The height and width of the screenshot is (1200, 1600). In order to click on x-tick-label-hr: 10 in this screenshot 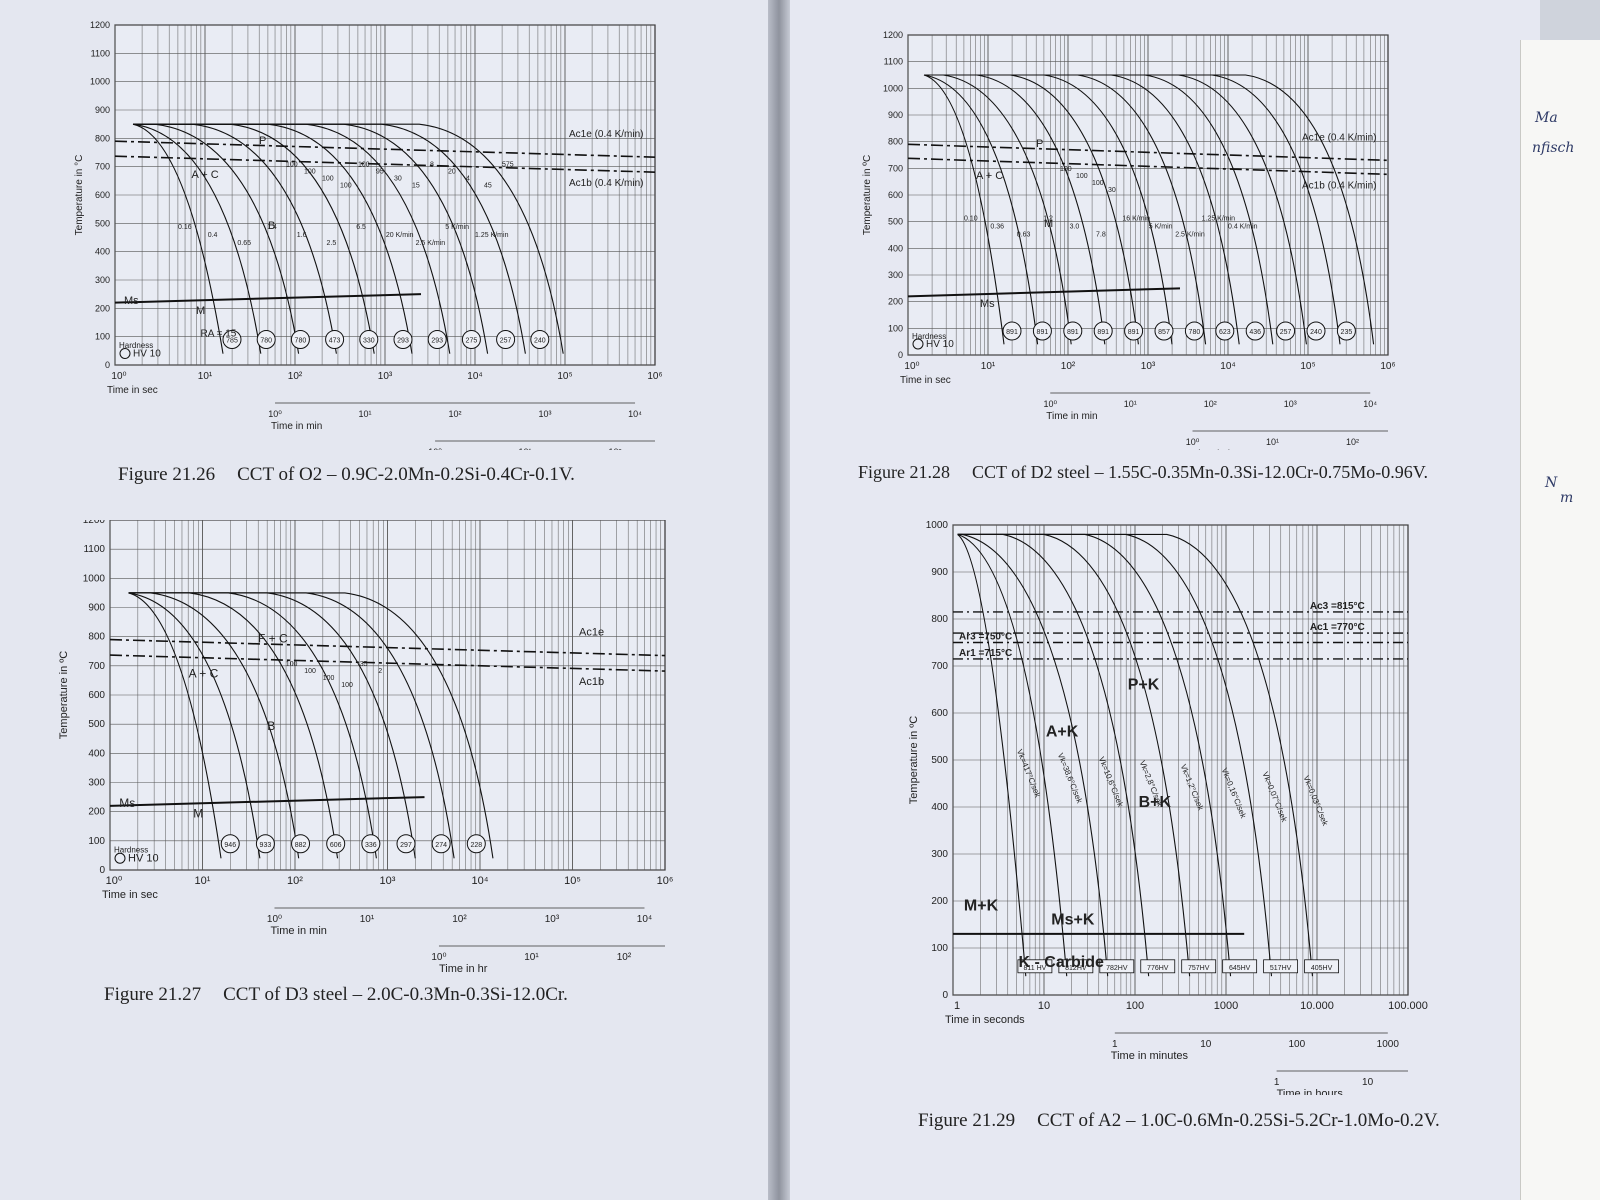, I will do `click(1368, 1082)`.